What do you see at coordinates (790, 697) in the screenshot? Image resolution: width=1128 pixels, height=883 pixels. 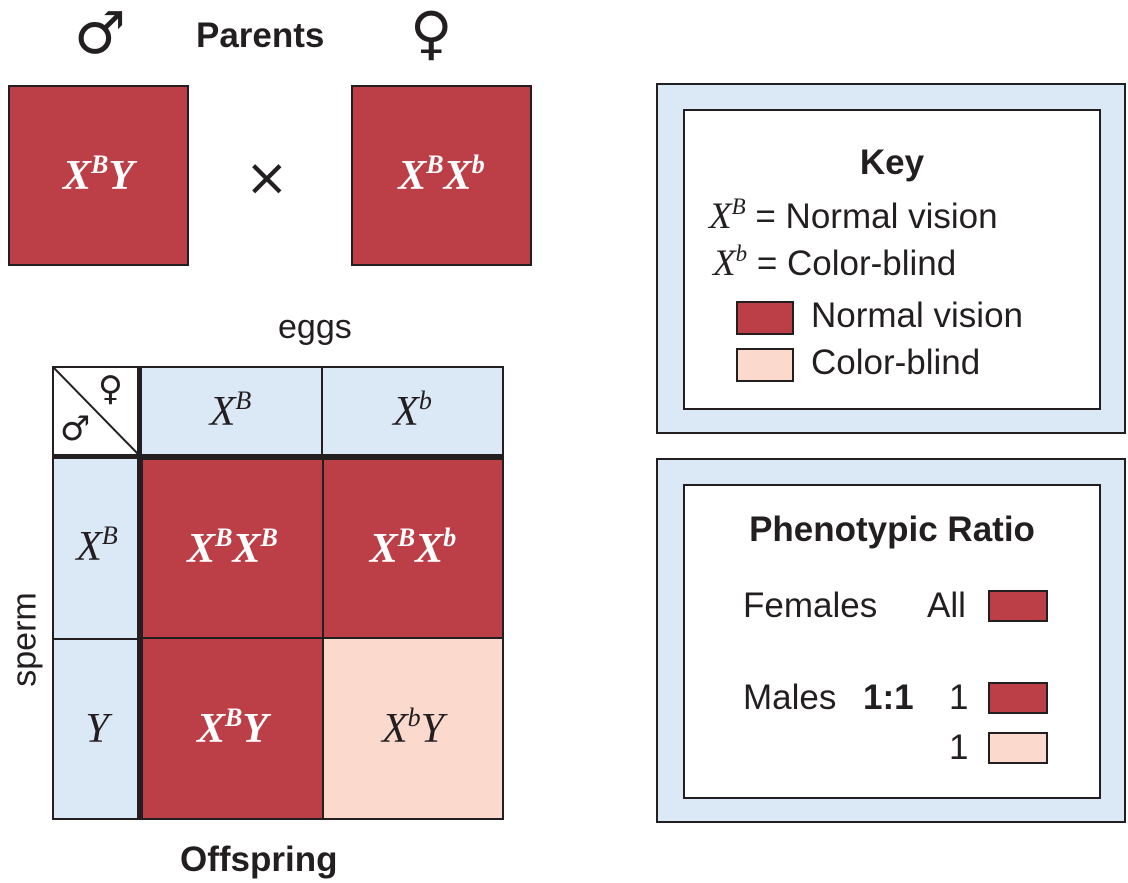 I see `ratio-males-label: Males` at bounding box center [790, 697].